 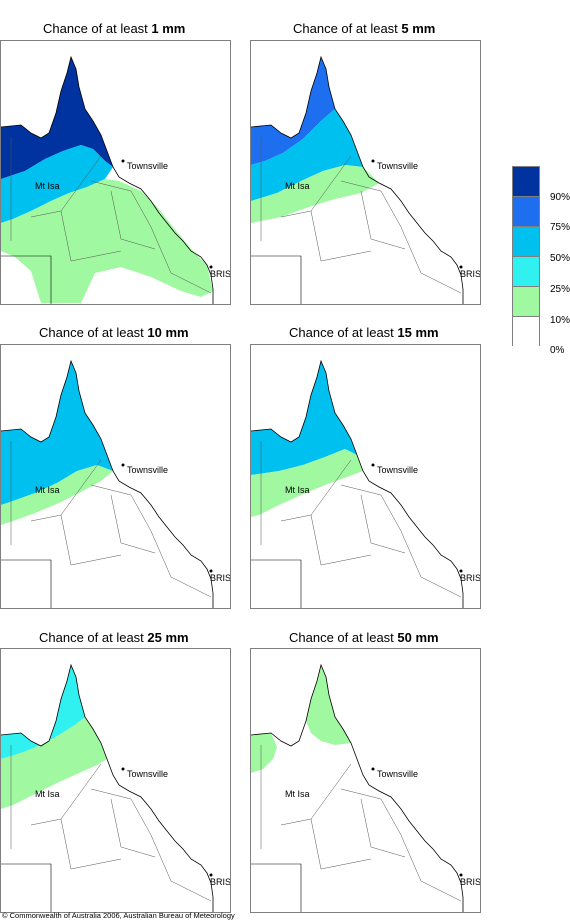 What do you see at coordinates (364, 28) in the screenshot?
I see `panel-title-5mm: Chance of at least 5 mm` at bounding box center [364, 28].